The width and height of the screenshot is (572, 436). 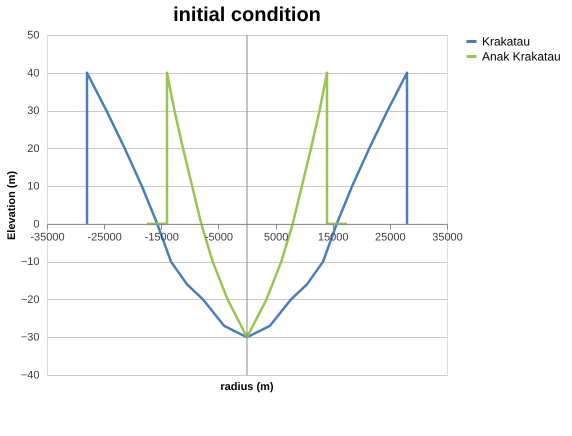 I want to click on y-tick-label: 50, so click(x=33, y=36).